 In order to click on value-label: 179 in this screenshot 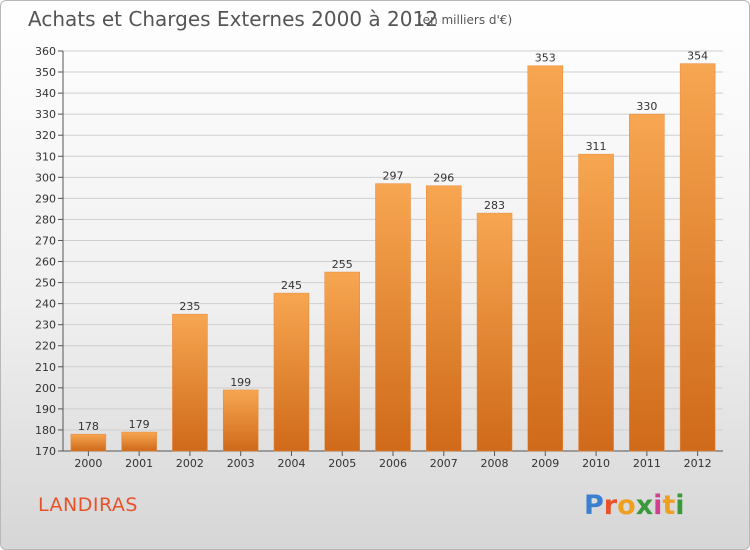, I will do `click(139, 424)`.